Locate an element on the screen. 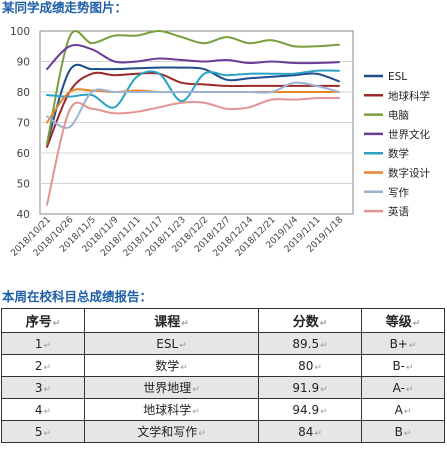  table-cell: 2↵ is located at coordinates (43, 365).